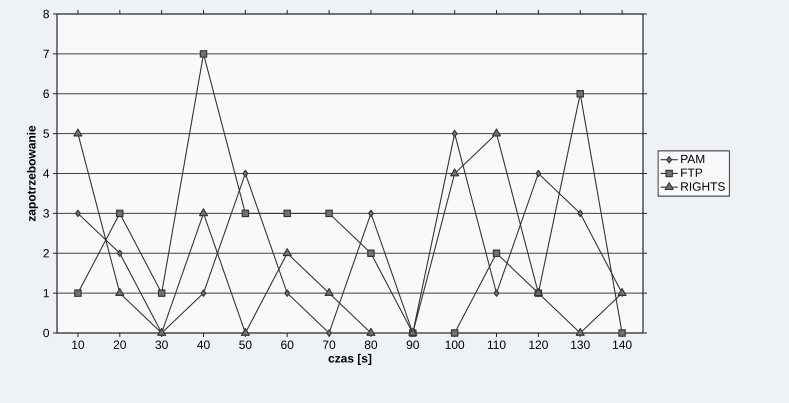  Describe the element at coordinates (245, 344) in the screenshot. I see `x-tick-label: 50` at that location.